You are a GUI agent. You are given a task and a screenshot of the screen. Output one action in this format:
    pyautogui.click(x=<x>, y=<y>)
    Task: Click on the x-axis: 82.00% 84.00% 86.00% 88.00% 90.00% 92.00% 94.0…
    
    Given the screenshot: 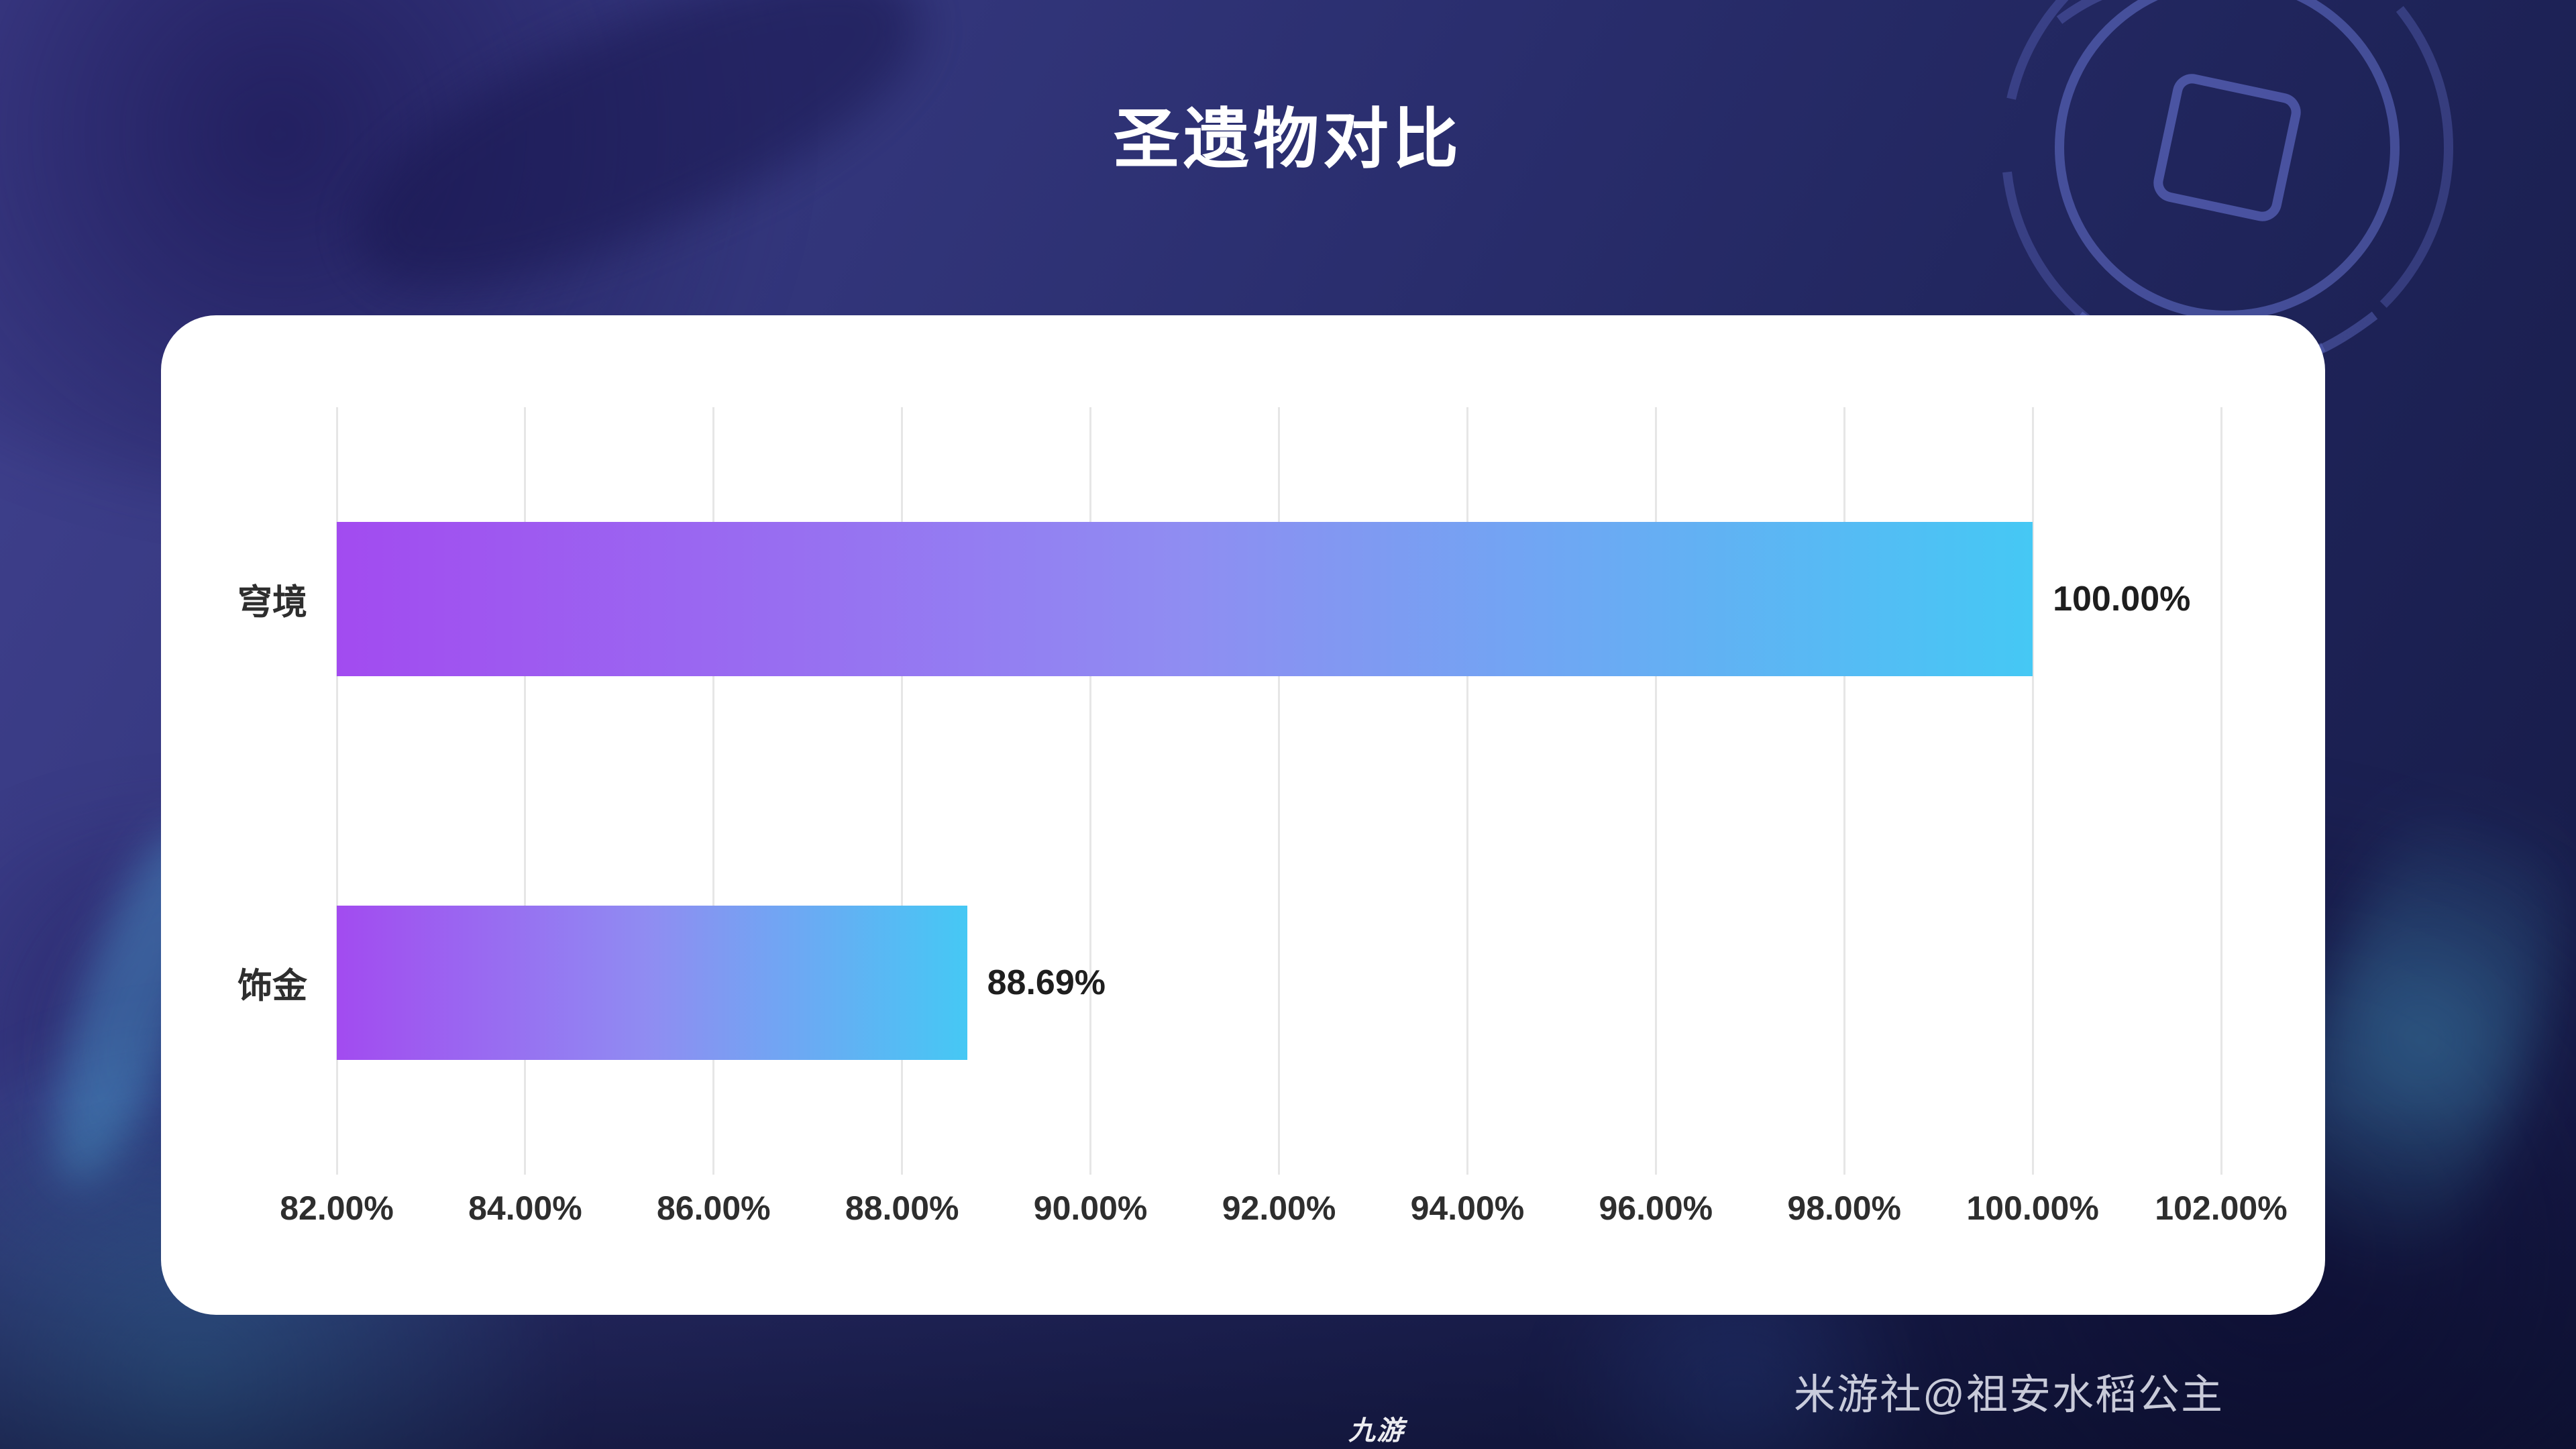 What is the action you would take?
    pyautogui.click(x=1283, y=1219)
    